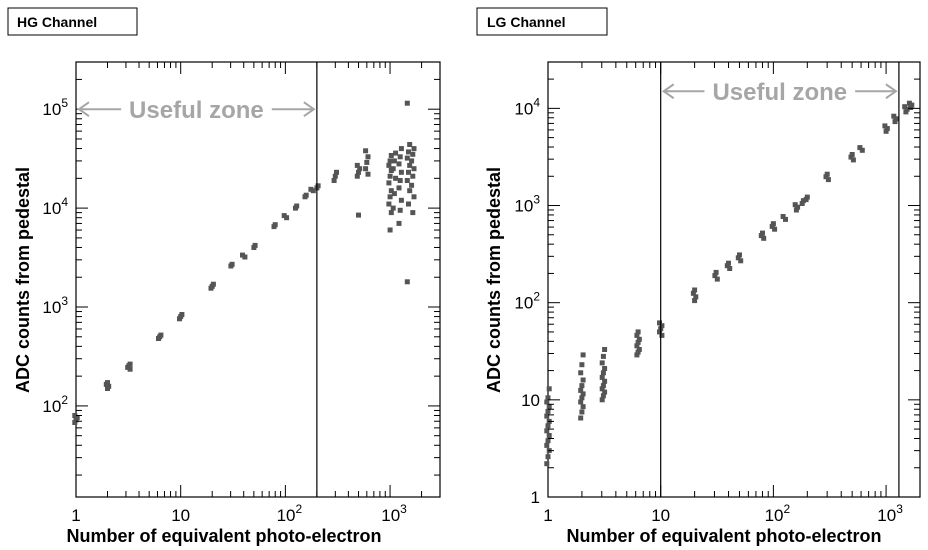  I want to click on hg-zone-arrowhead-left, so click(83, 109).